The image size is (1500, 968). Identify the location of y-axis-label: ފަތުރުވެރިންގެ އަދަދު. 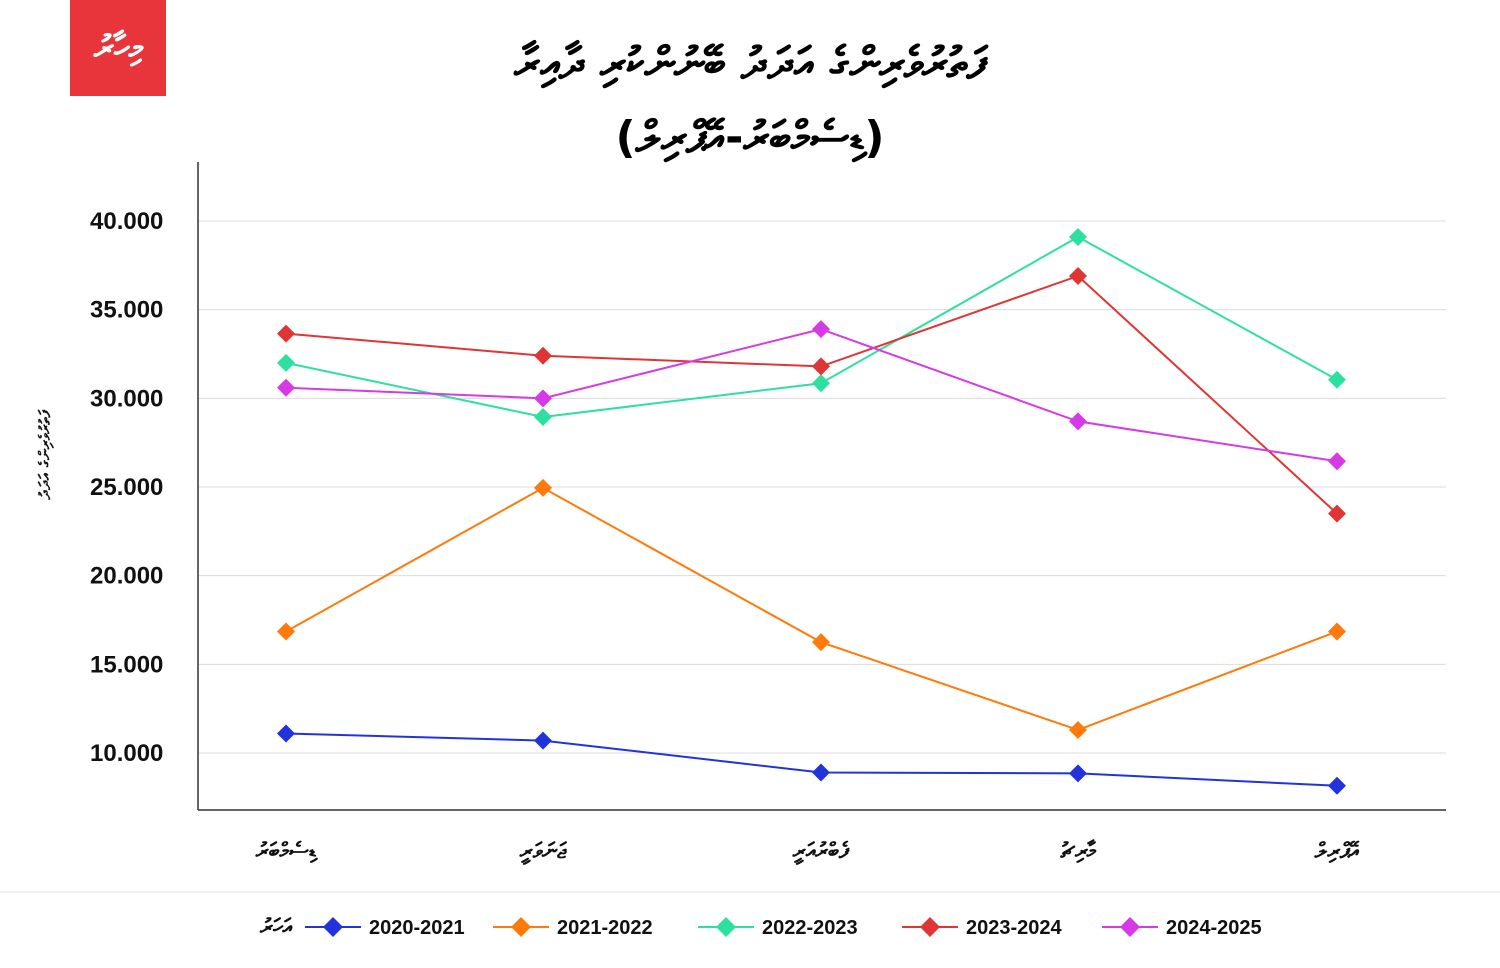
(45, 454).